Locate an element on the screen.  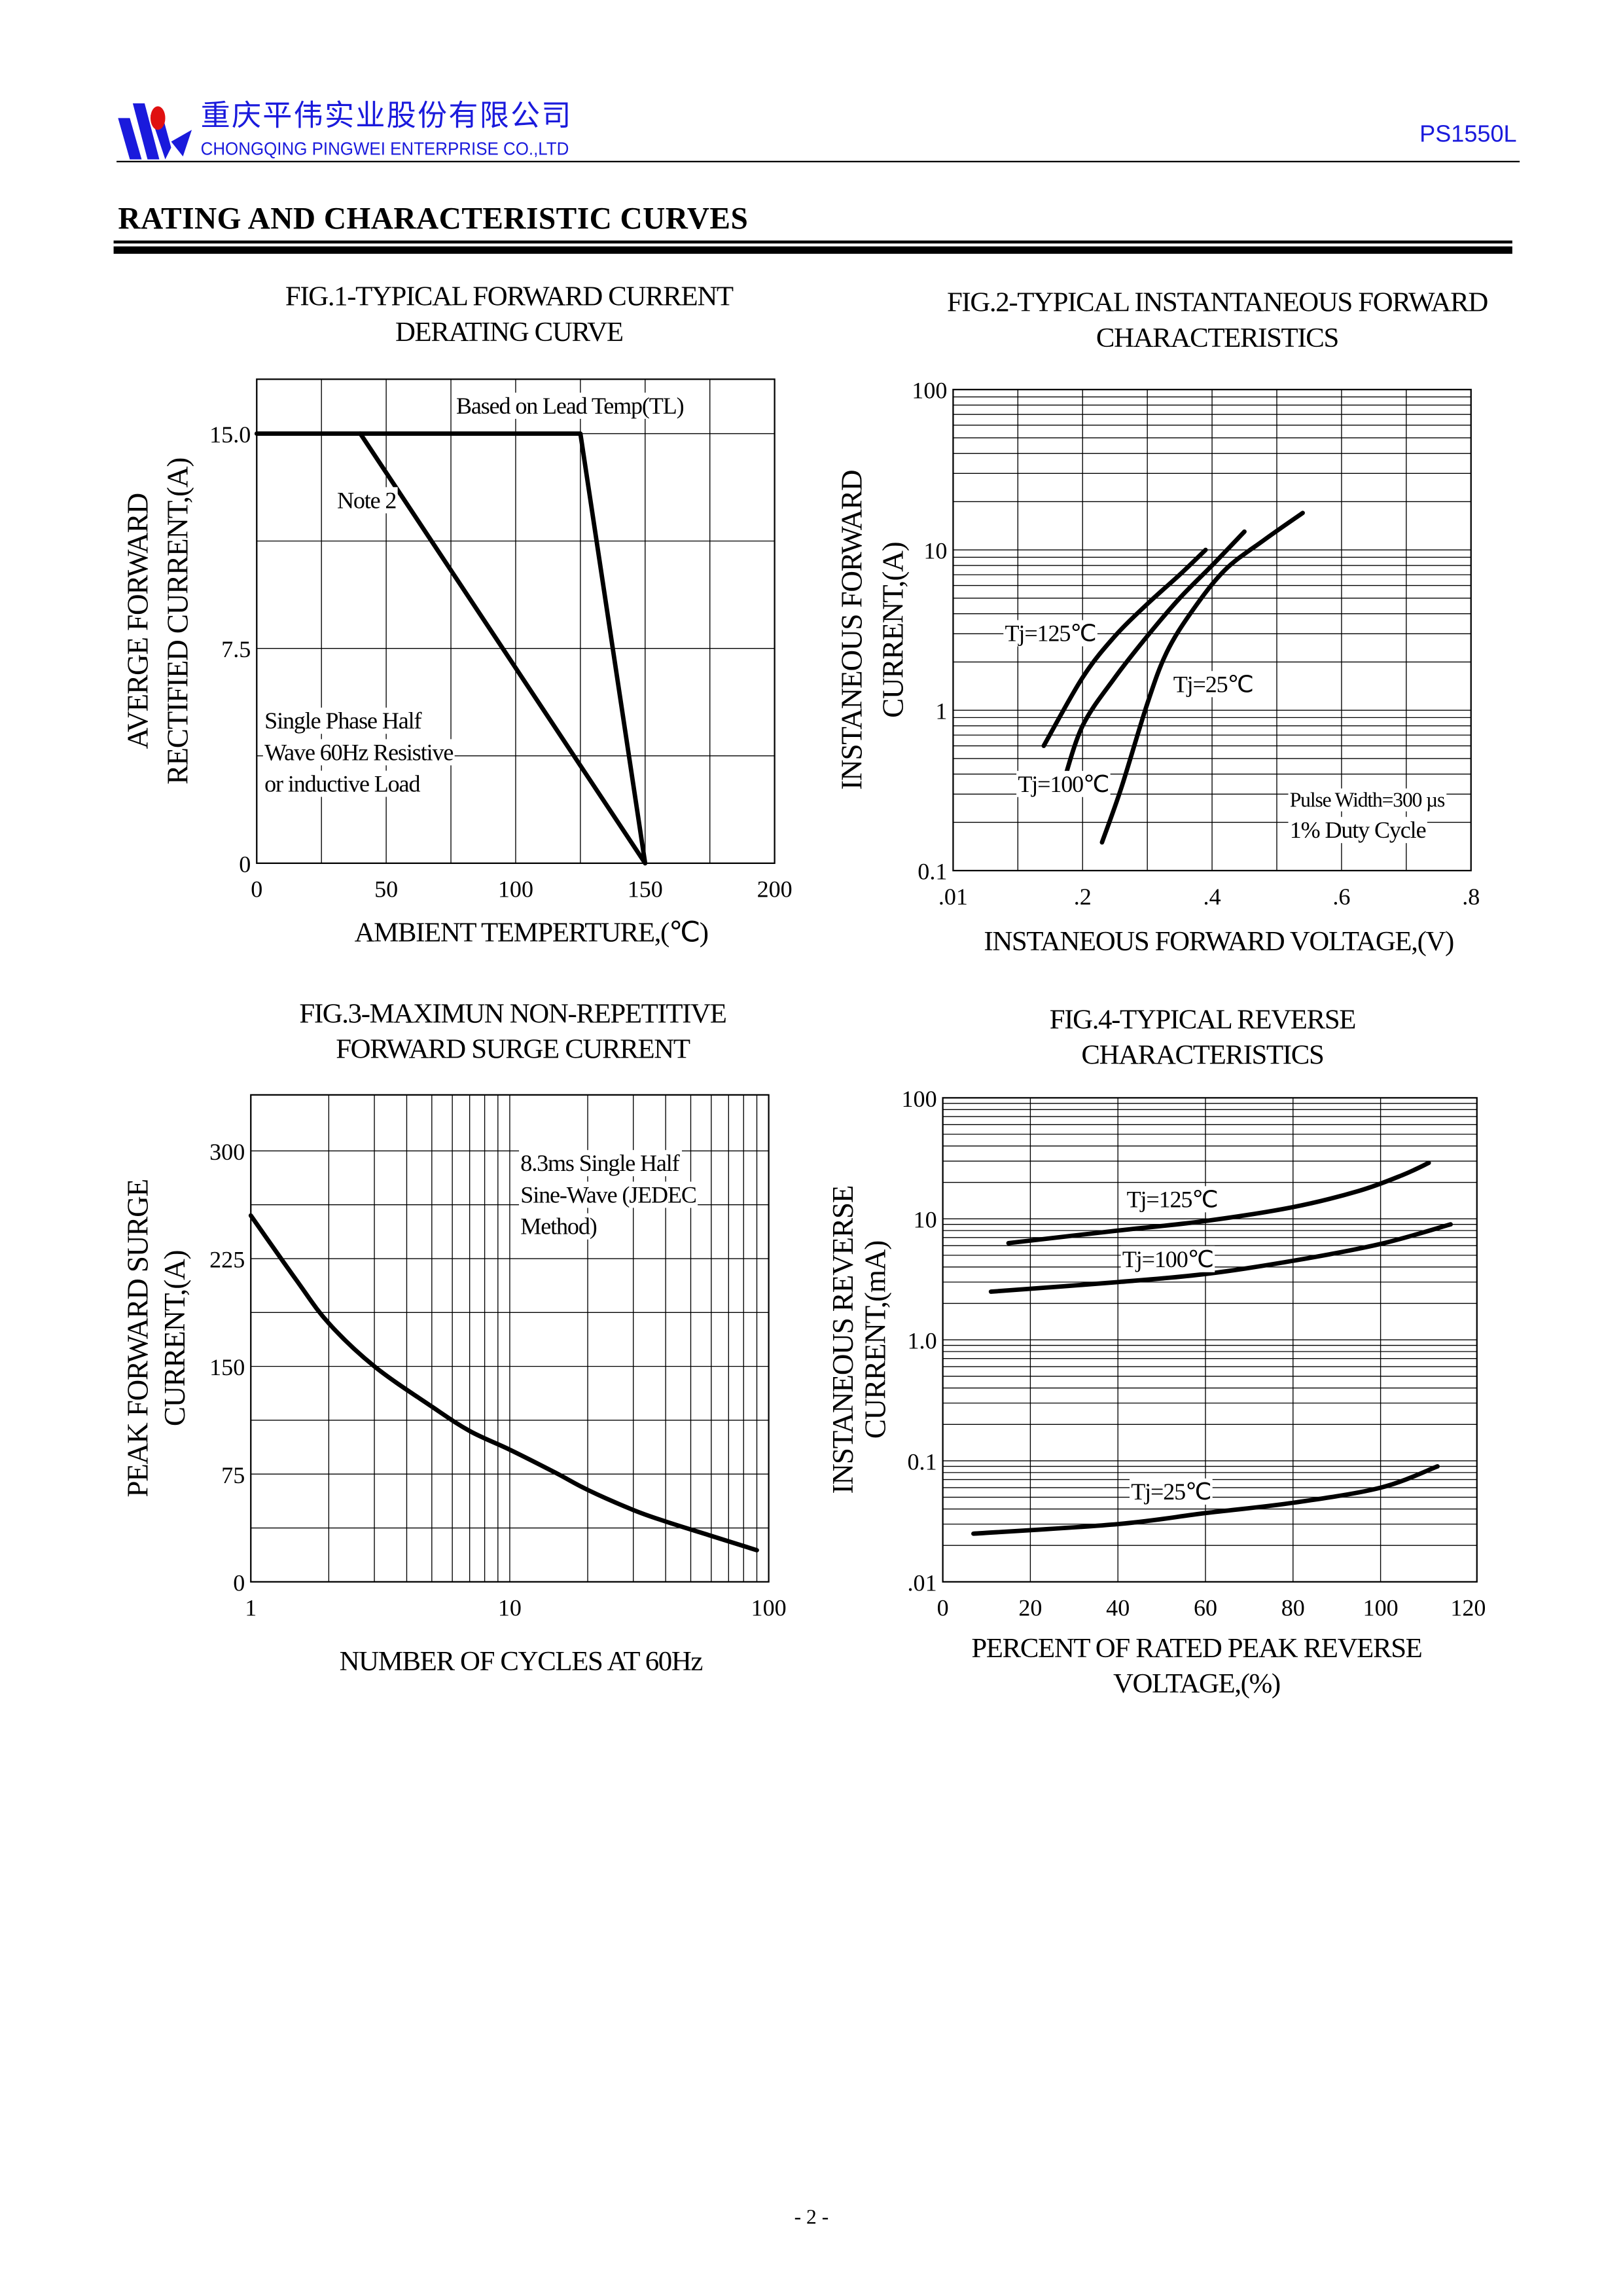
y-tick-label: 100 is located at coordinates (930, 391).